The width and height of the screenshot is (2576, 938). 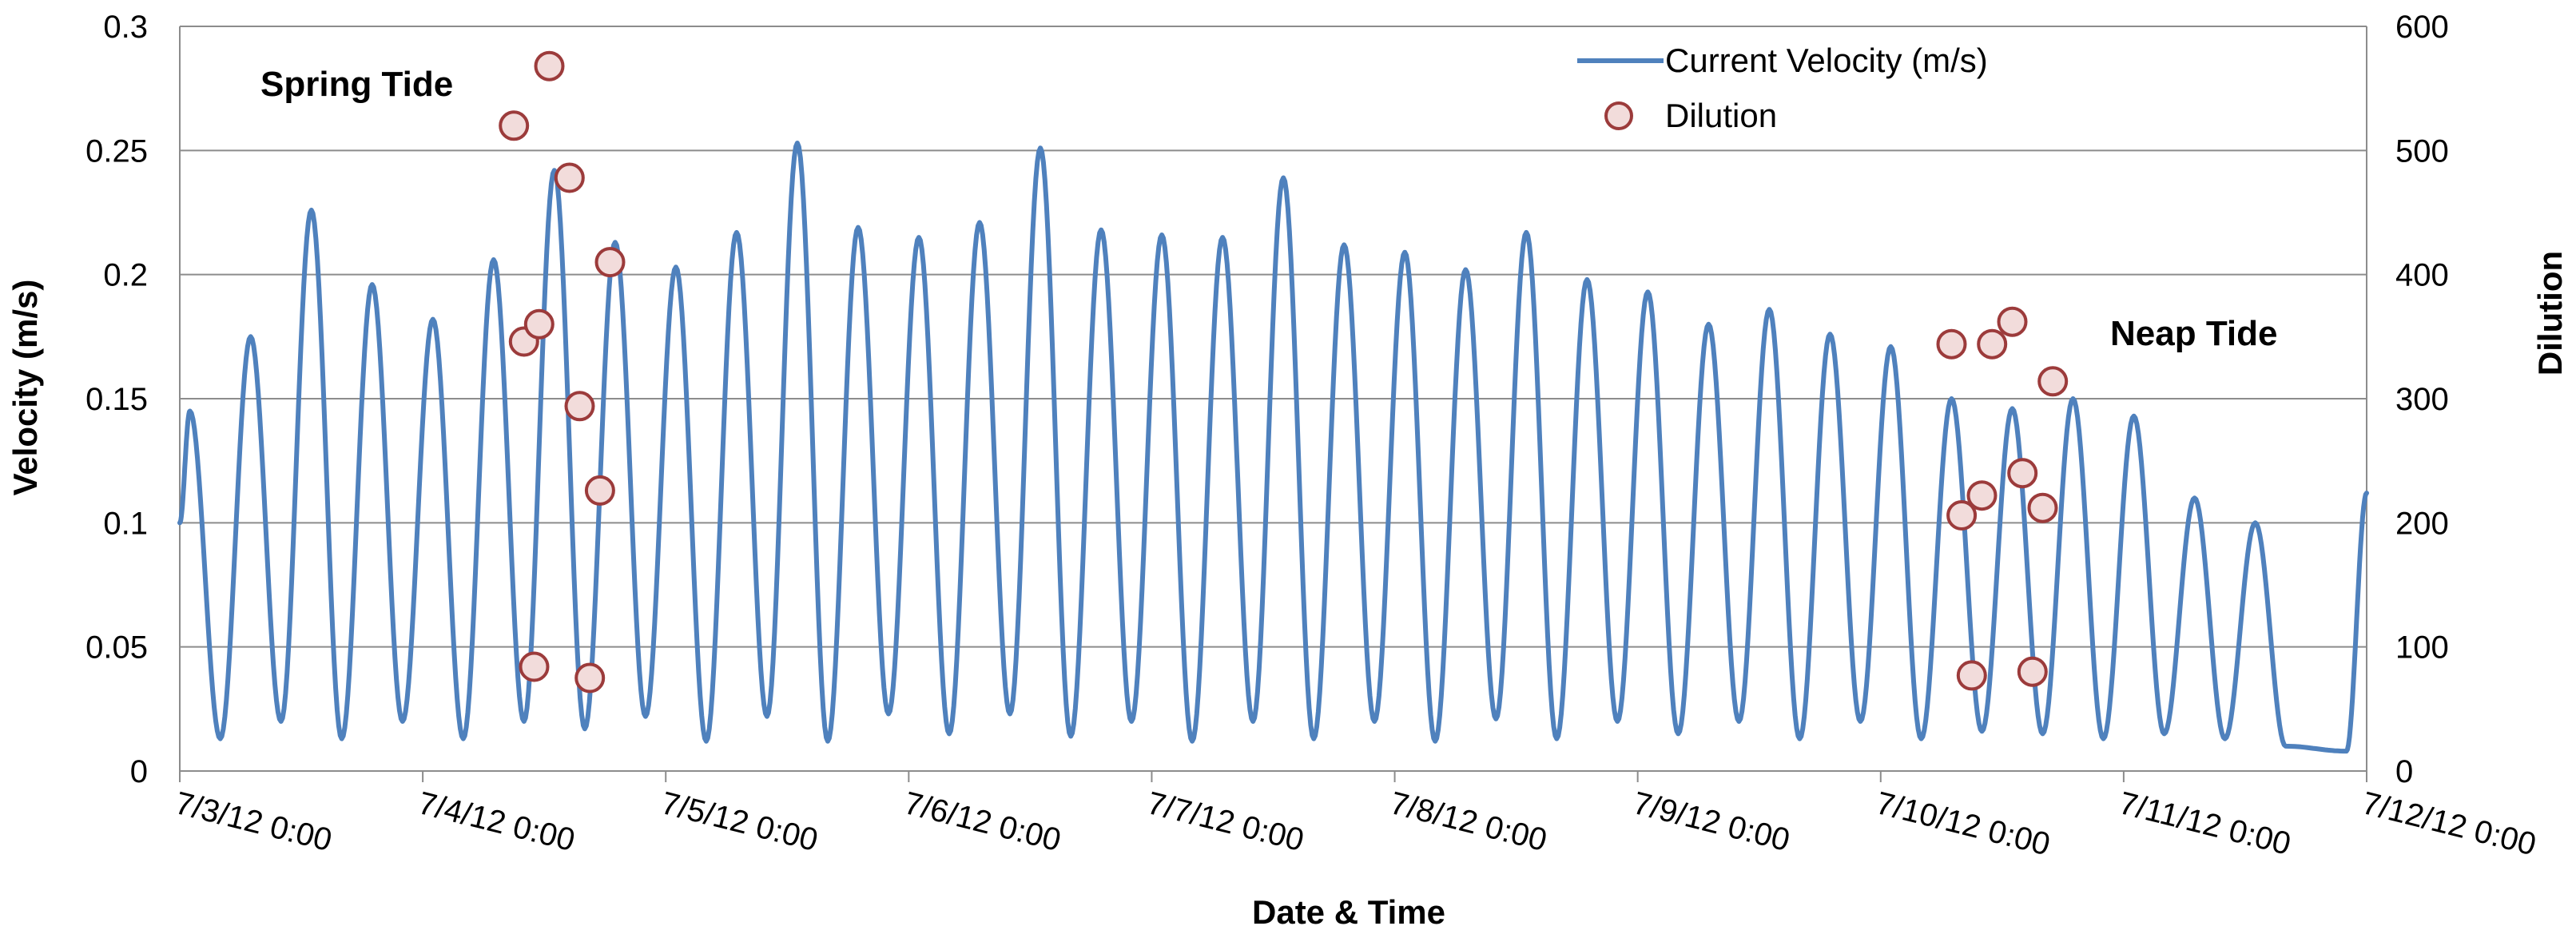 I want to click on legend-marker-dilution, so click(x=1618, y=115).